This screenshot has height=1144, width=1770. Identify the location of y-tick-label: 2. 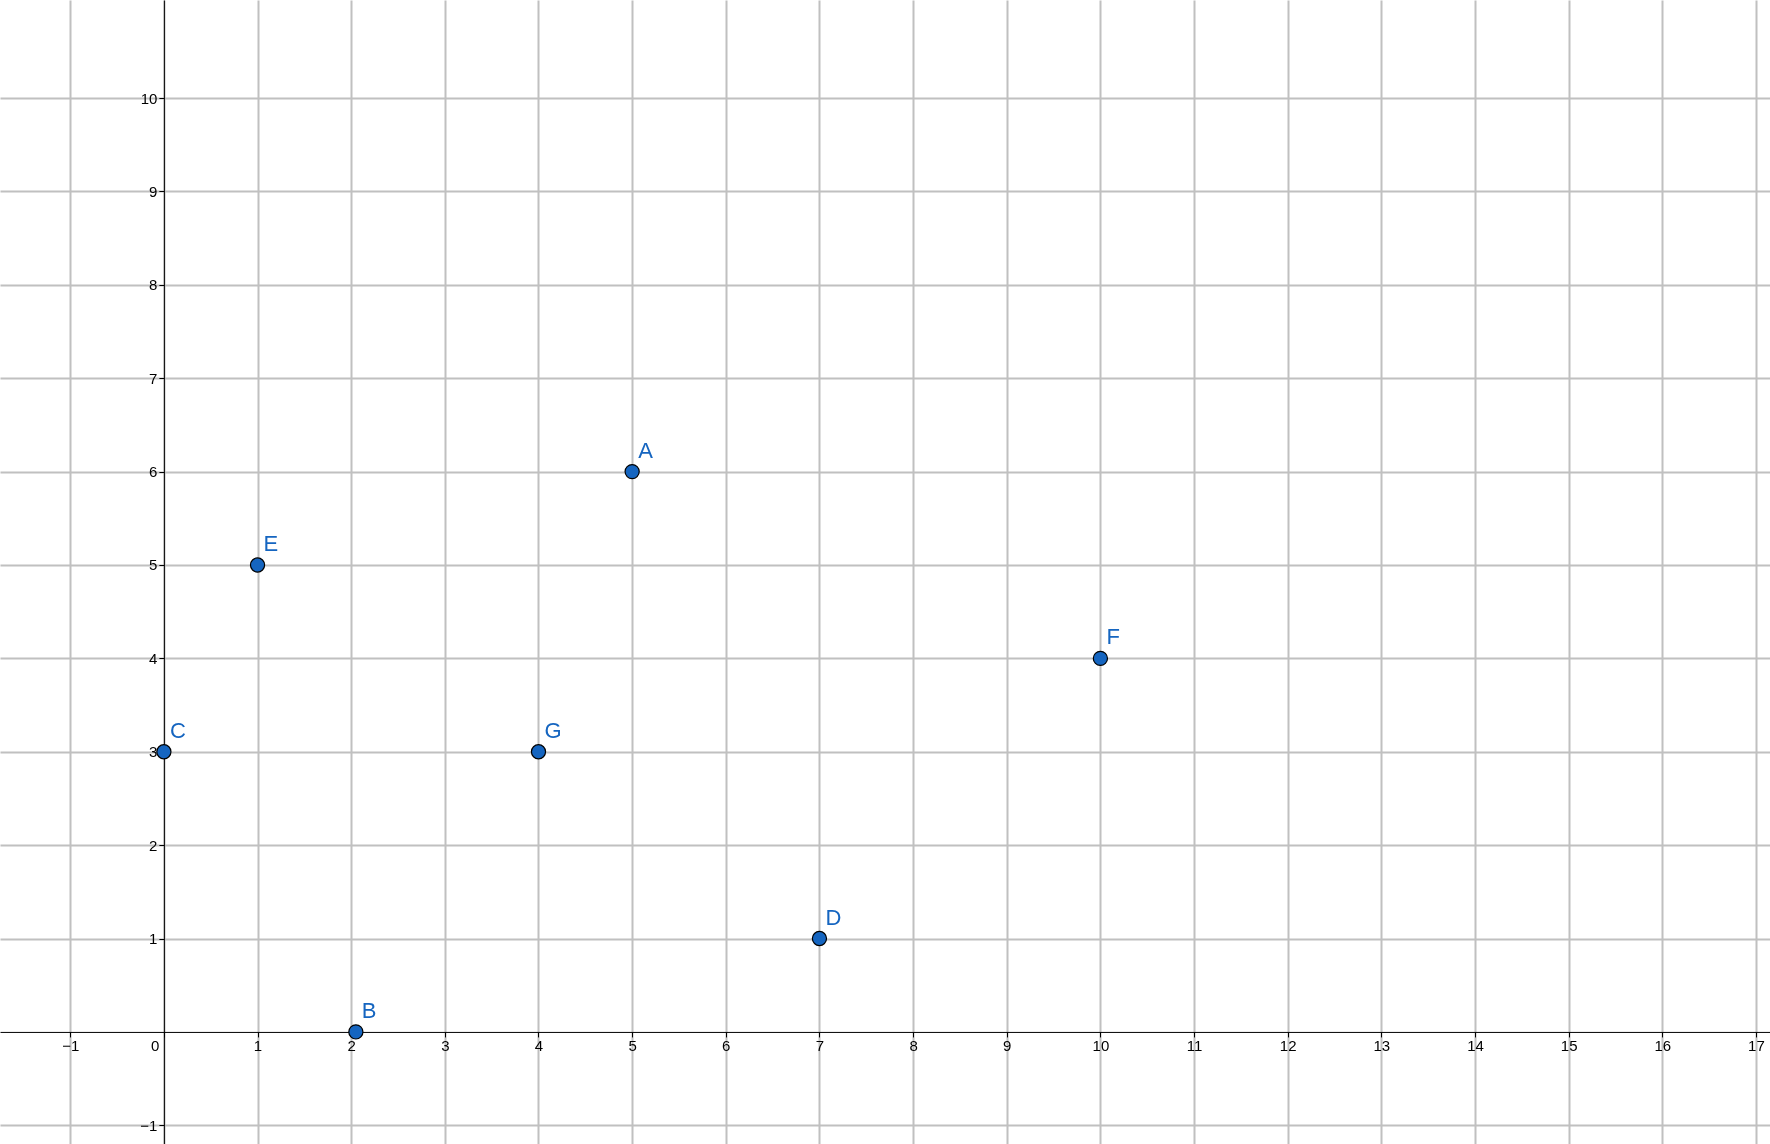
(153, 845).